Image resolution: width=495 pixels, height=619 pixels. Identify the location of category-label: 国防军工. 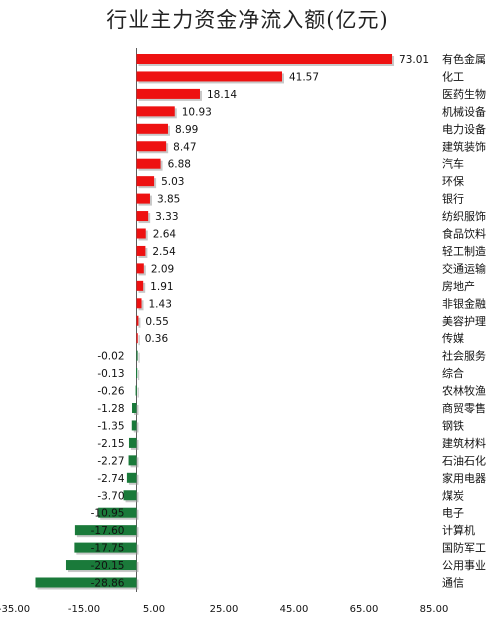
(464, 548).